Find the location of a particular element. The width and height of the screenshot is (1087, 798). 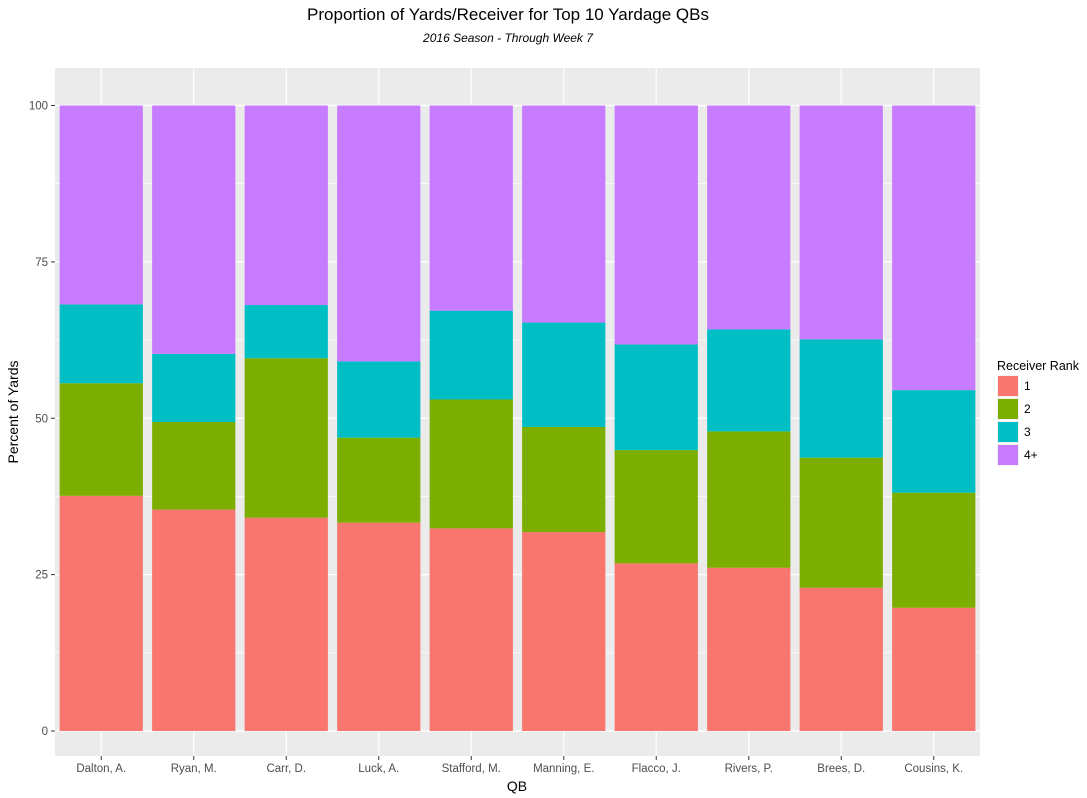

legend-label: 1 is located at coordinates (1027, 386).